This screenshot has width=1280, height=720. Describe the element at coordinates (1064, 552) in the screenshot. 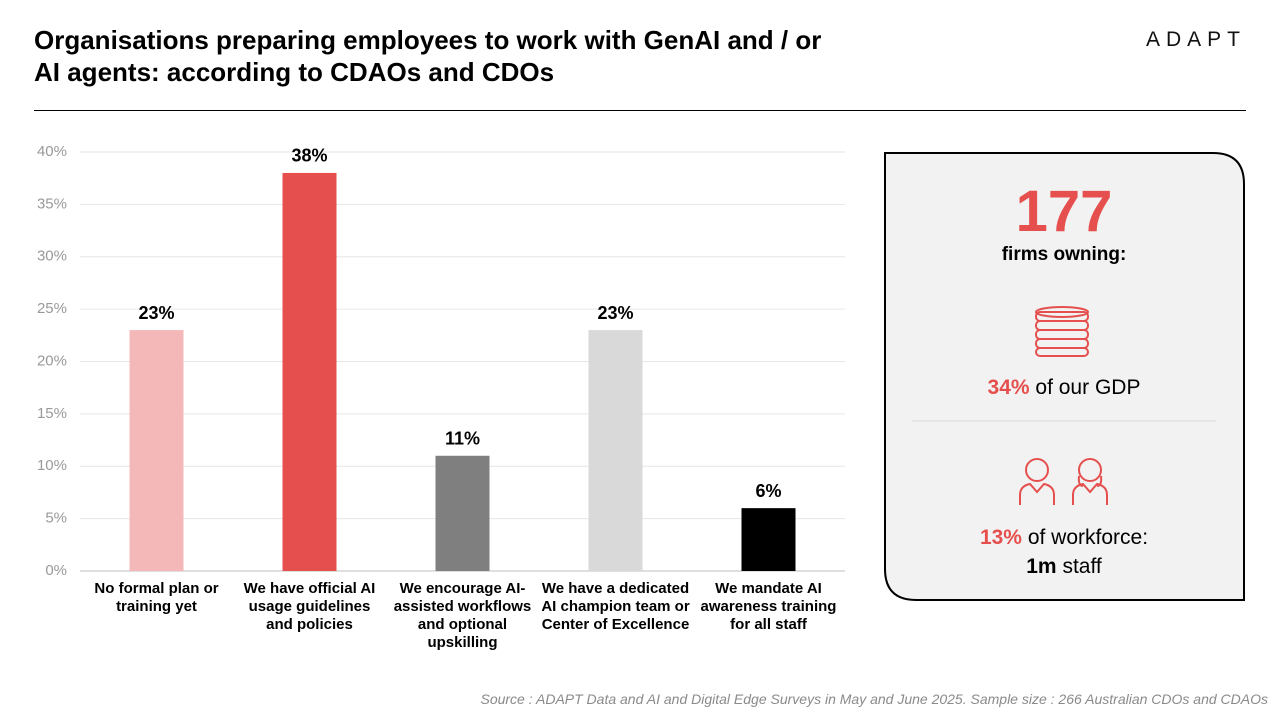

I see `stat2: 13% of workforce: 1m staff` at that location.